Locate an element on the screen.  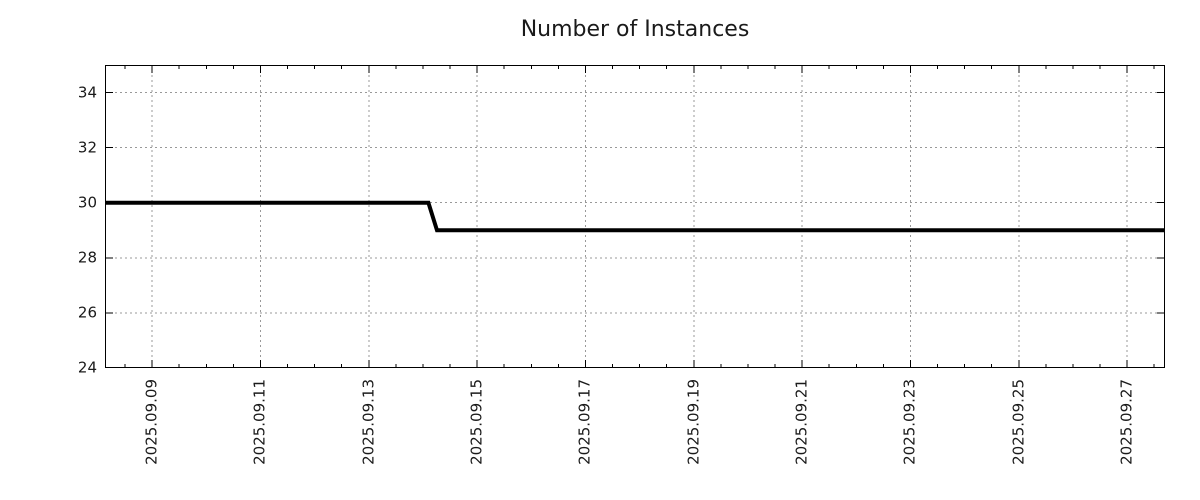
x-tick-label: 2025.09.11 is located at coordinates (259, 422).